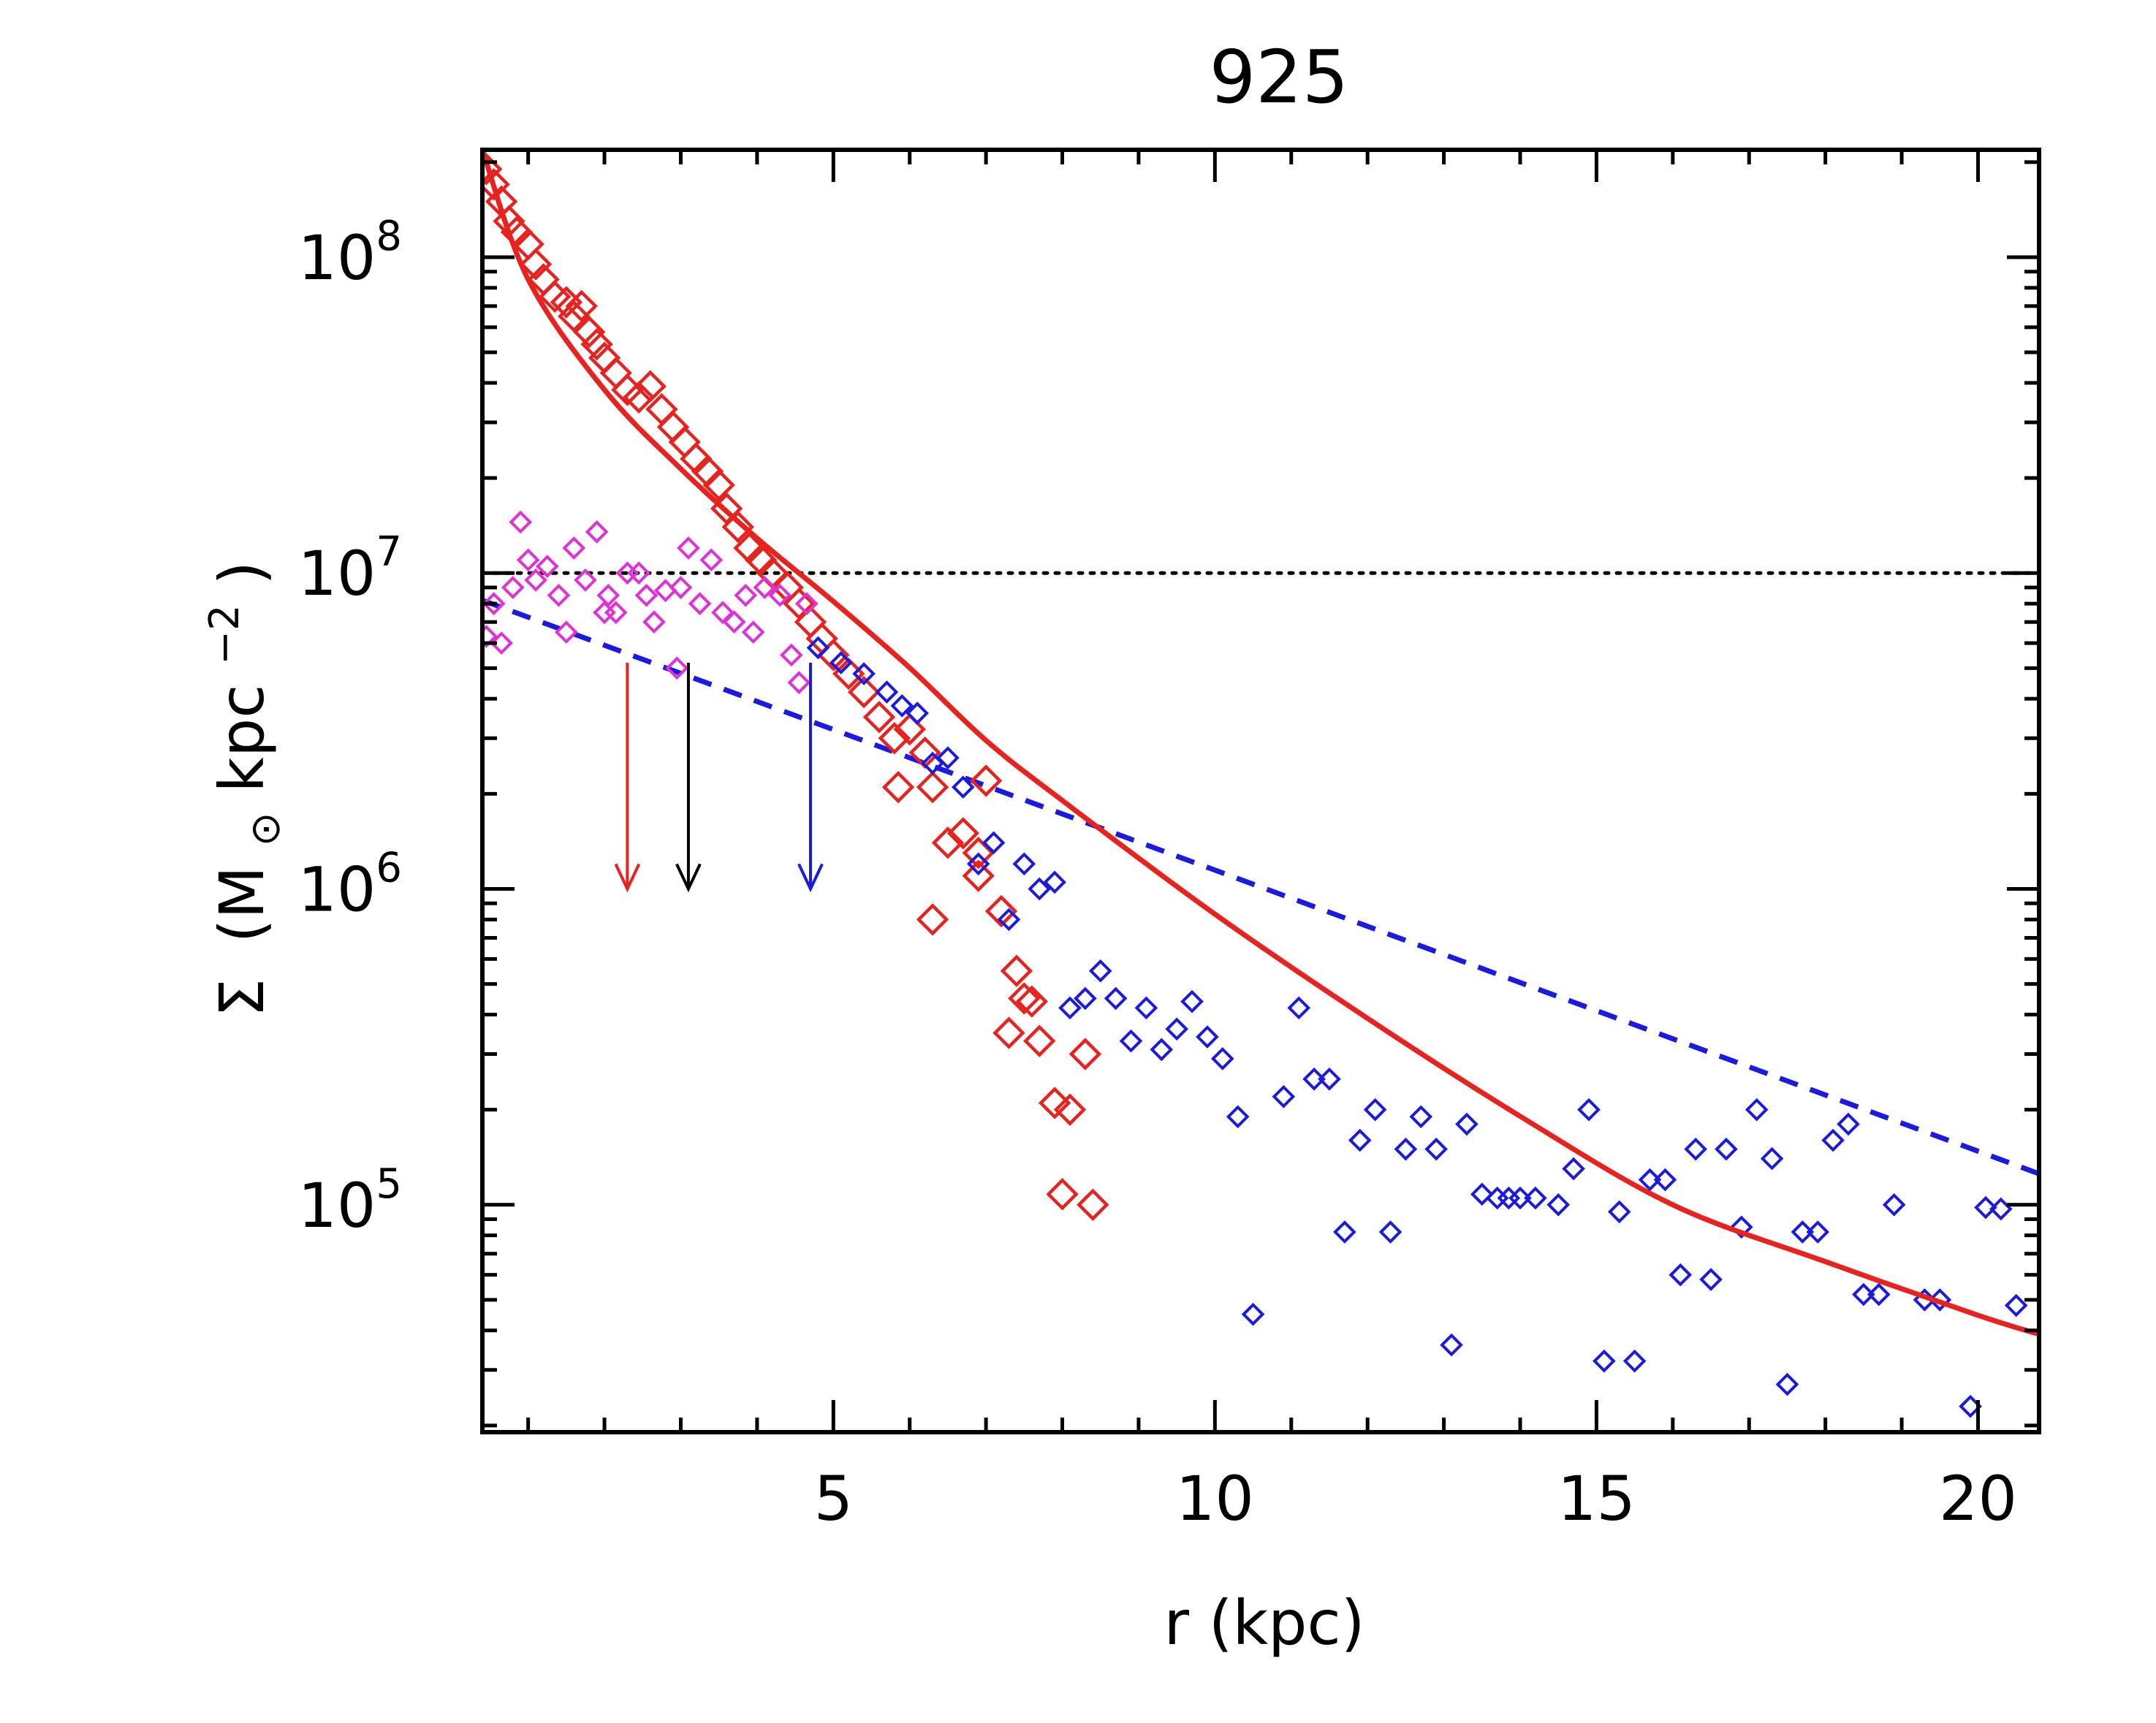 The width and height of the screenshot is (2156, 1723). Describe the element at coordinates (1215, 1498) in the screenshot. I see `x-tick-label: 10` at that location.